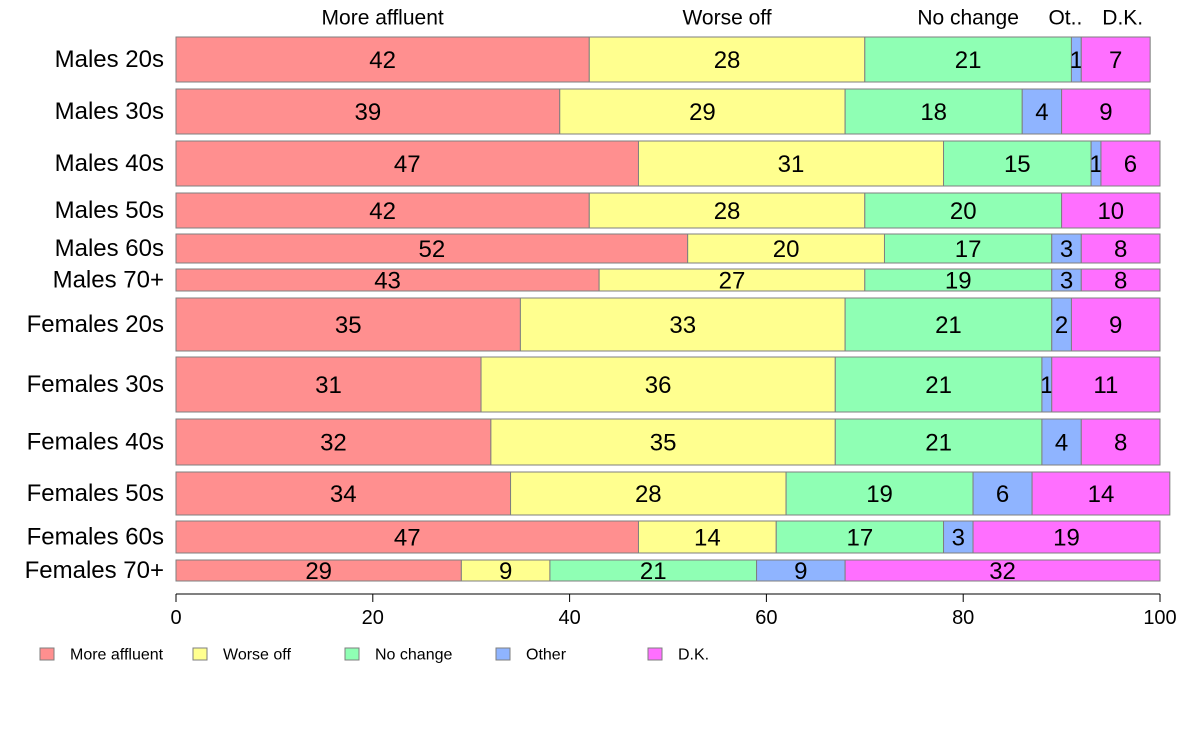 This screenshot has width=1188, height=741. I want to click on data-label: 6, so click(1130, 164).